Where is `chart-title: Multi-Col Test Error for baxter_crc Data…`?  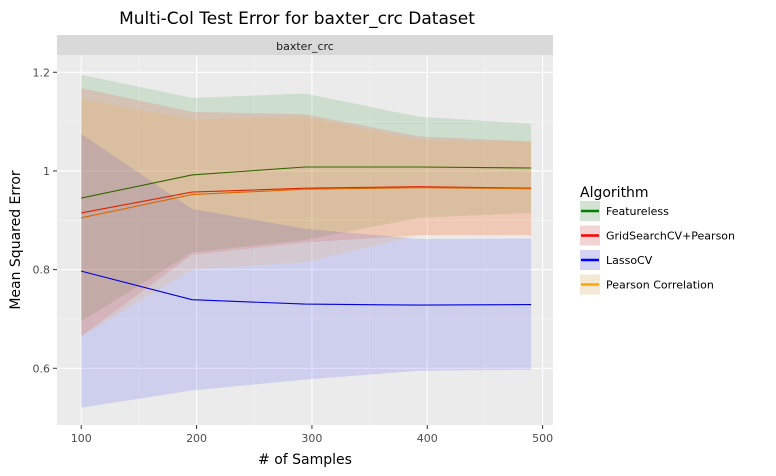
chart-title: Multi-Col Test Error for baxter_crc Data… is located at coordinates (297, 19).